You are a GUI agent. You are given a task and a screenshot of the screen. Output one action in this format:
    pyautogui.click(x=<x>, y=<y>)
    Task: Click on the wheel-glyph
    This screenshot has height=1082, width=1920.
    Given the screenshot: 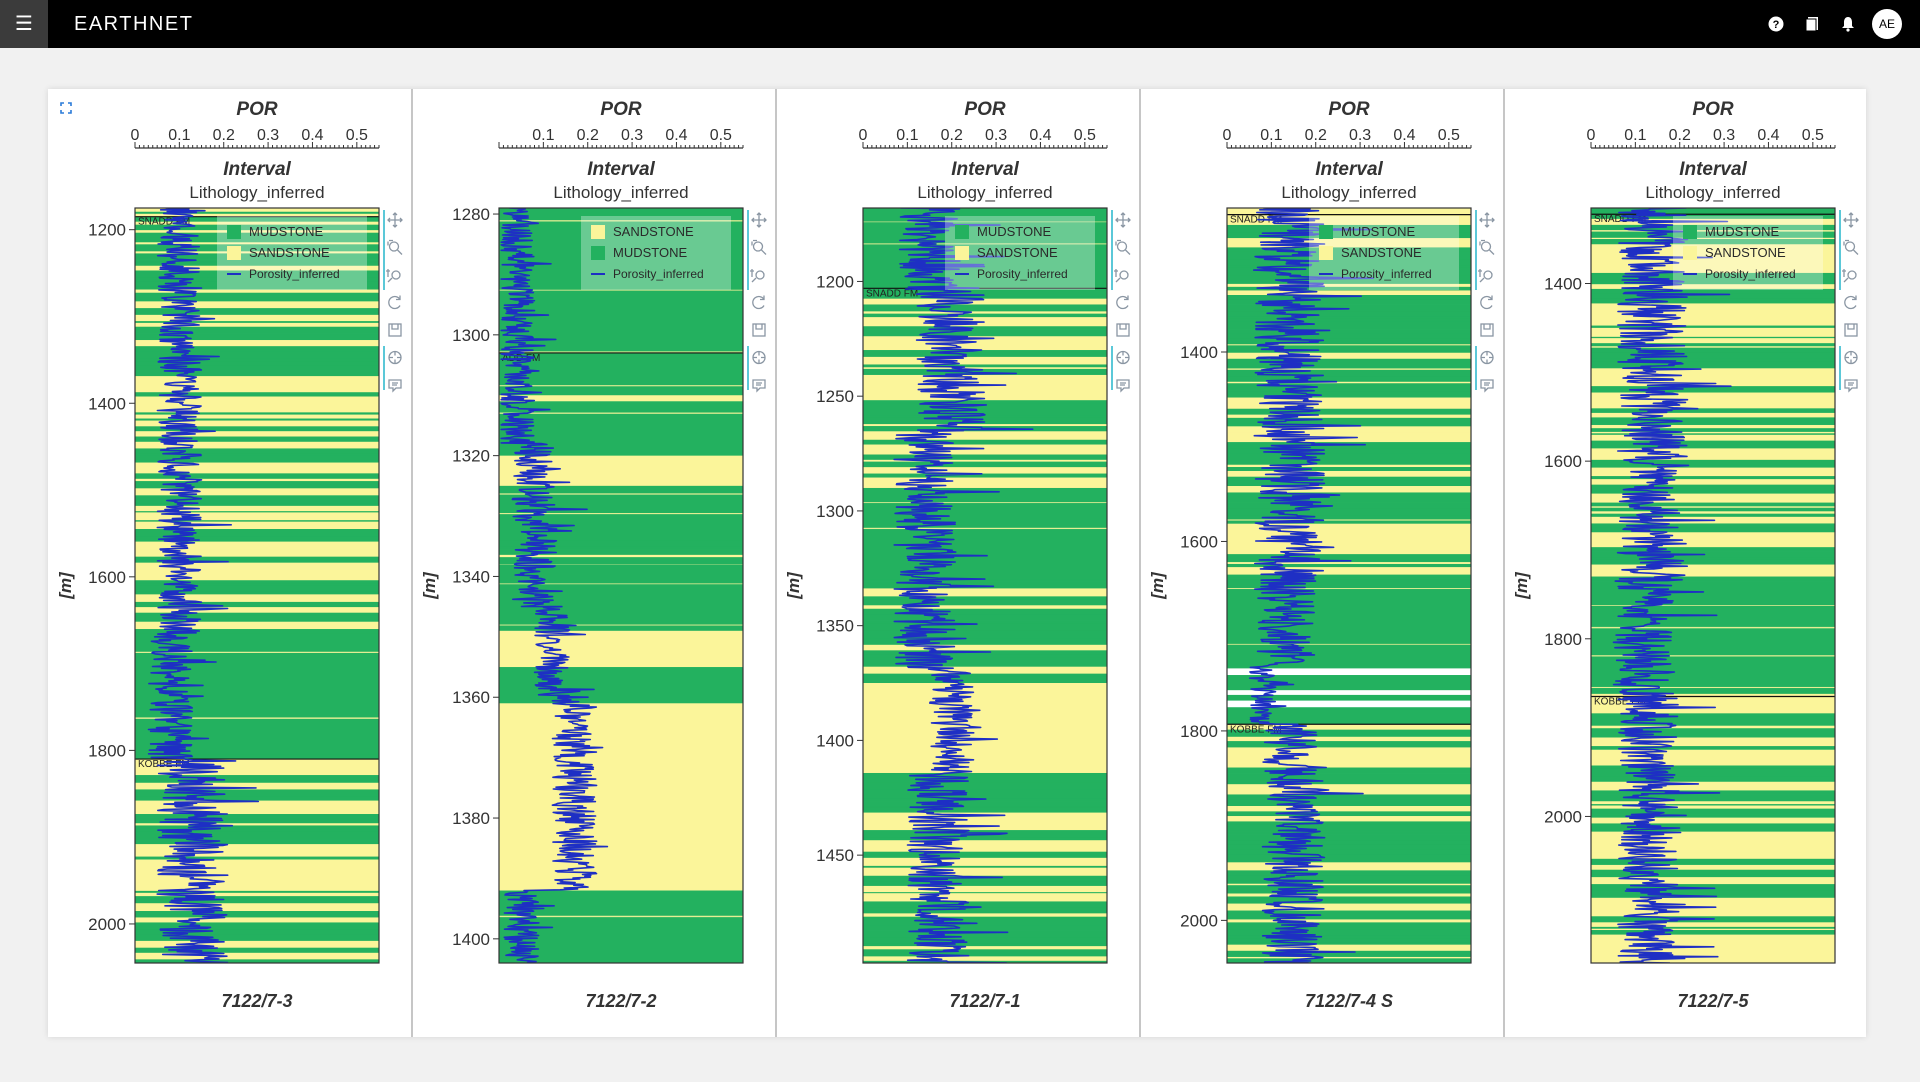 What is the action you would take?
    pyautogui.click(x=1845, y=276)
    